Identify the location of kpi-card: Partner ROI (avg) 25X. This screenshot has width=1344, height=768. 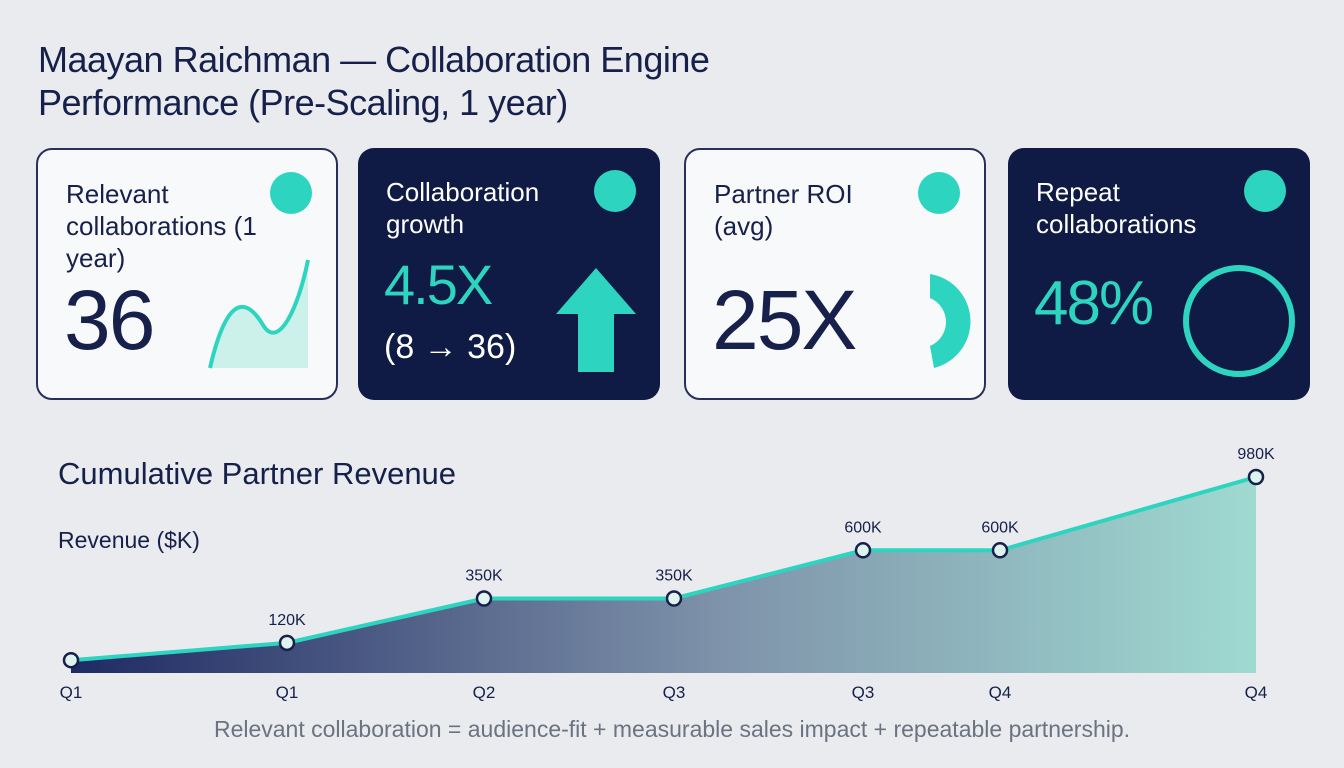
(835, 274).